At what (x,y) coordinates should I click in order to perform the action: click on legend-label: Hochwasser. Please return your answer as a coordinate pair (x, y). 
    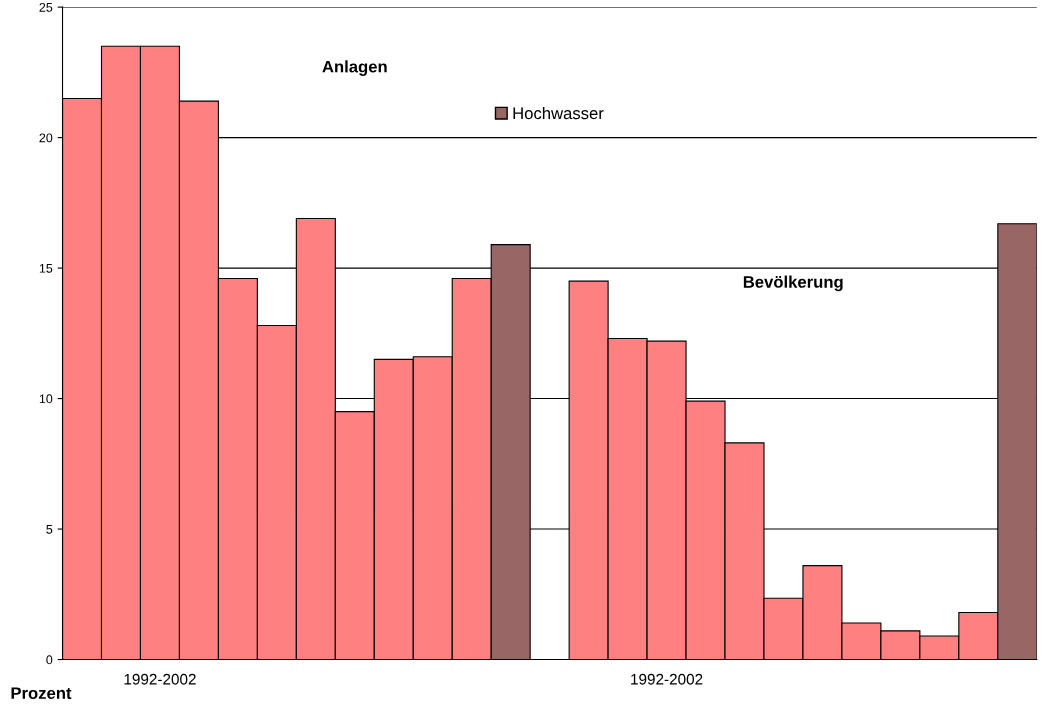
    Looking at the image, I should click on (558, 113).